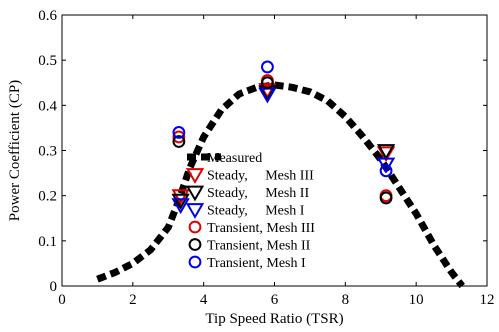 The height and width of the screenshot is (332, 499). Describe the element at coordinates (346, 300) in the screenshot. I see `x-tick-label: 8` at that location.